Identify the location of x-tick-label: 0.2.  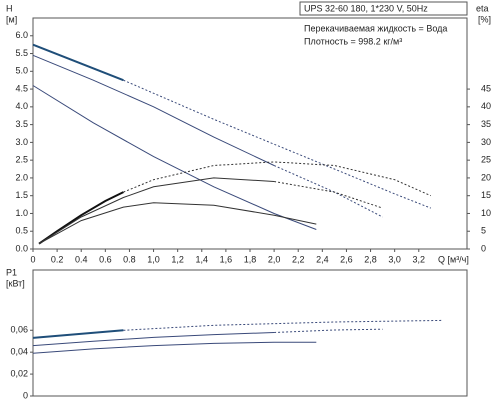
(57, 259).